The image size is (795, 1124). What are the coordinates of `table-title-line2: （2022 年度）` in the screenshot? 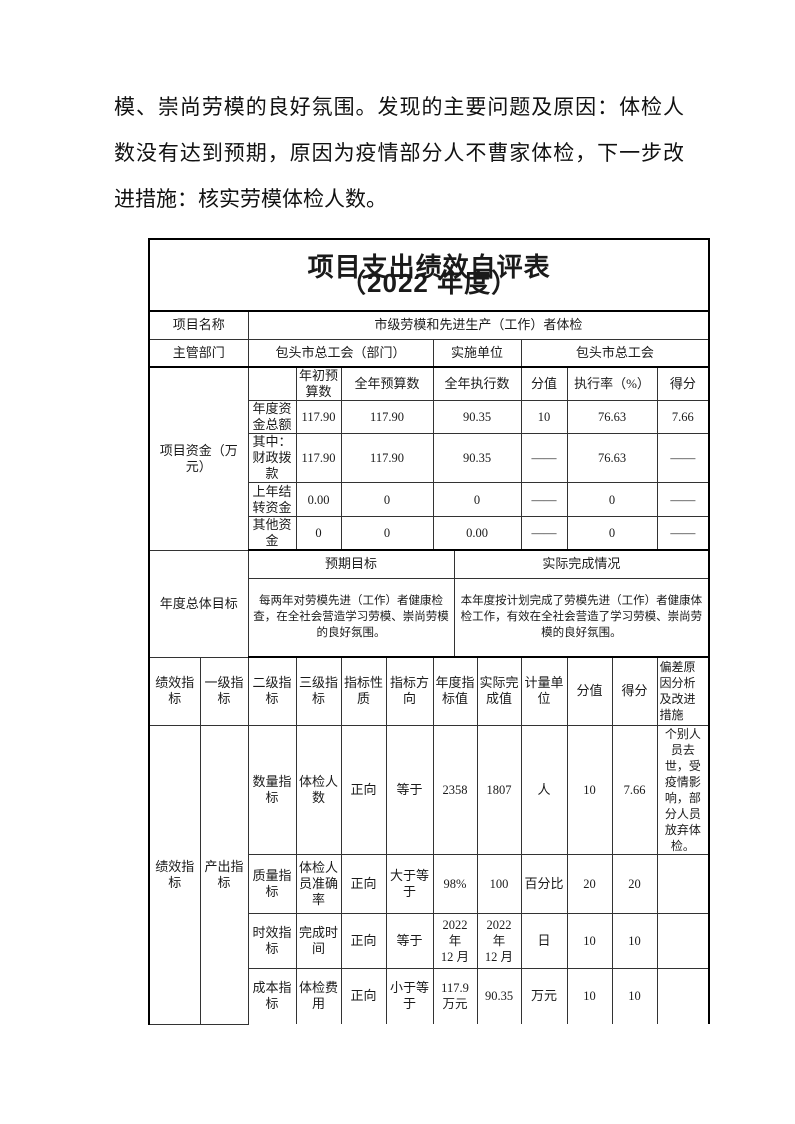 It's located at (429, 283).